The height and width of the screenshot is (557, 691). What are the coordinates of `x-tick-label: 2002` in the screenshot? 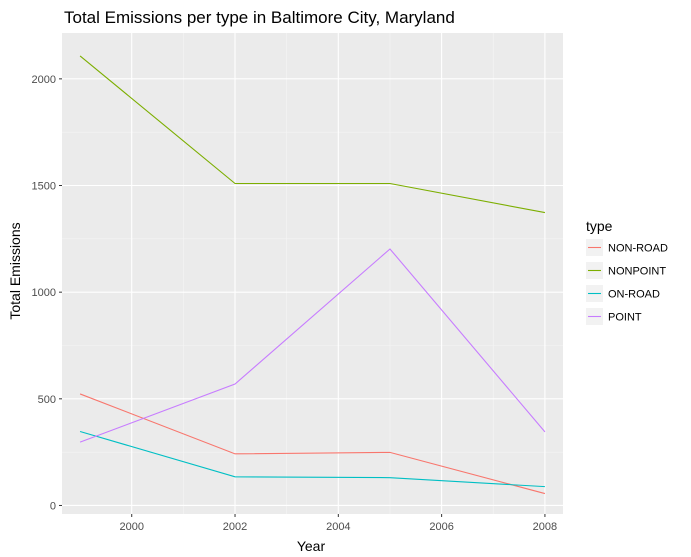 It's located at (235, 527).